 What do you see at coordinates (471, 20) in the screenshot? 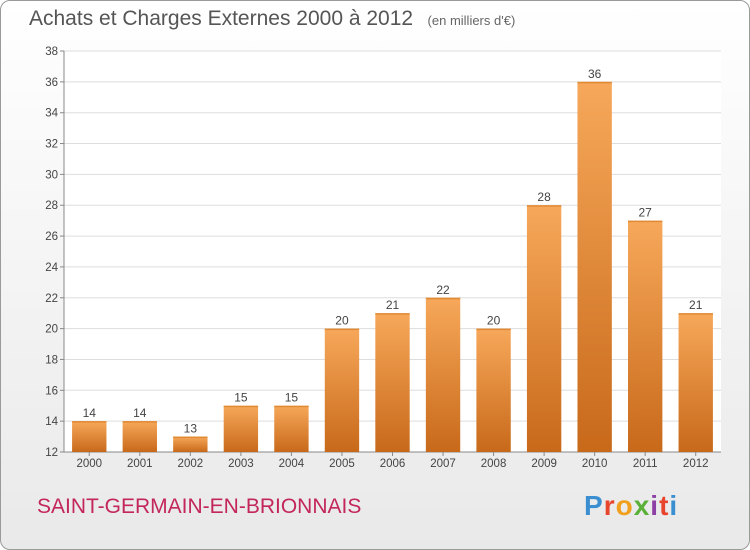
I see `chart-unit: (en milliers d'€)` at bounding box center [471, 20].